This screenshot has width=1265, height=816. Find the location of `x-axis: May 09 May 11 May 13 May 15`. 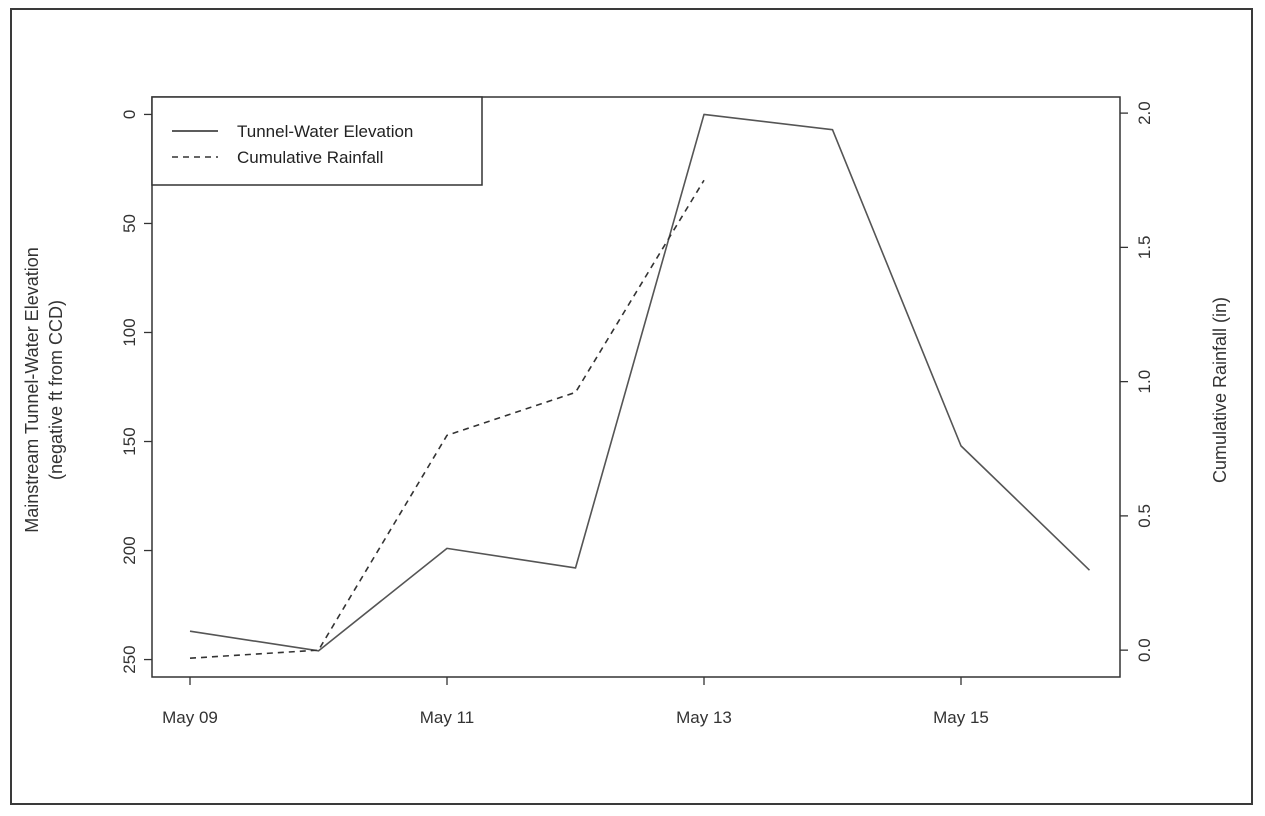

x-axis: May 09 May 11 May 13 May 15 is located at coordinates (575, 702).